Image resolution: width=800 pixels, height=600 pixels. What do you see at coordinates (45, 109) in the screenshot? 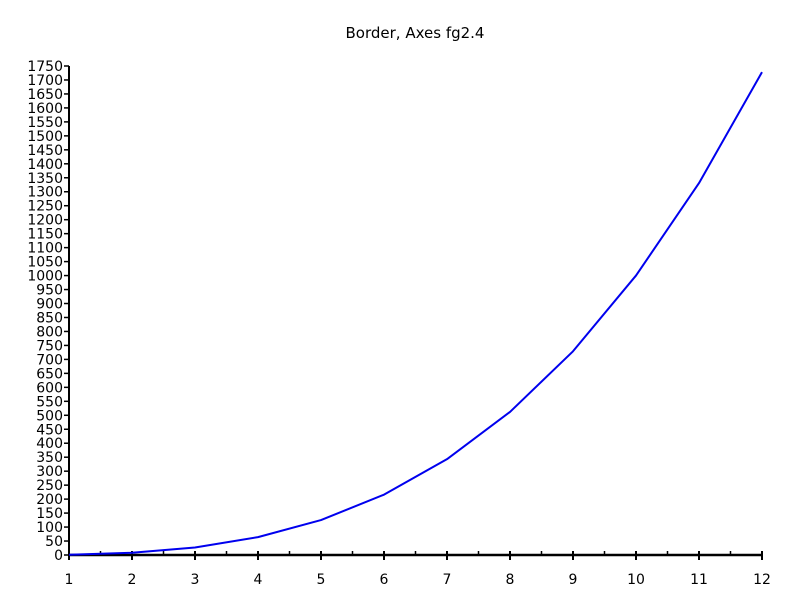
I see `y-tick-label: 1600` at bounding box center [45, 109].